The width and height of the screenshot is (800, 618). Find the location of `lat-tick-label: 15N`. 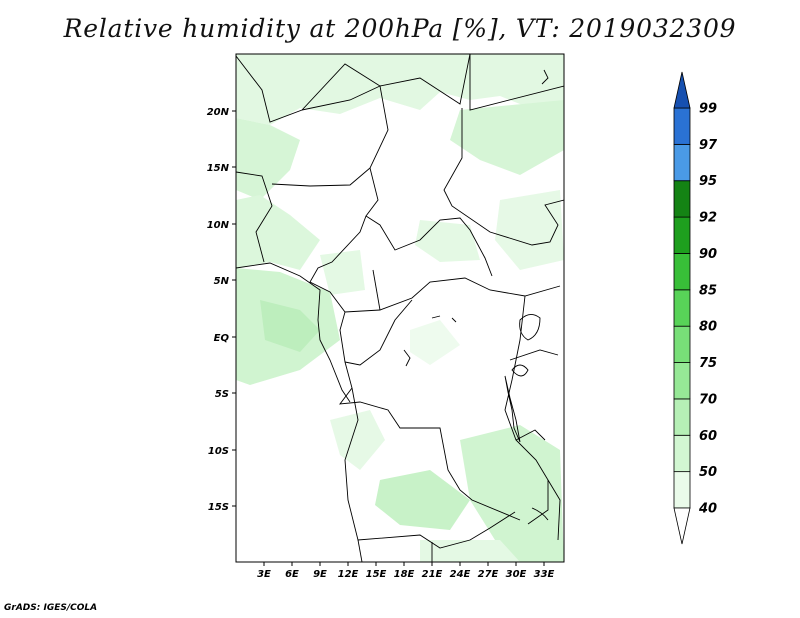

lat-tick-label: 15N is located at coordinates (218, 168).